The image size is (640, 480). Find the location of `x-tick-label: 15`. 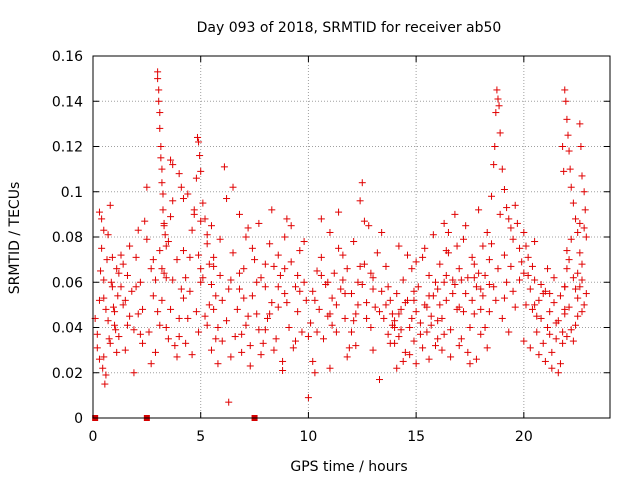

x-tick-label: 15 is located at coordinates (416, 437).